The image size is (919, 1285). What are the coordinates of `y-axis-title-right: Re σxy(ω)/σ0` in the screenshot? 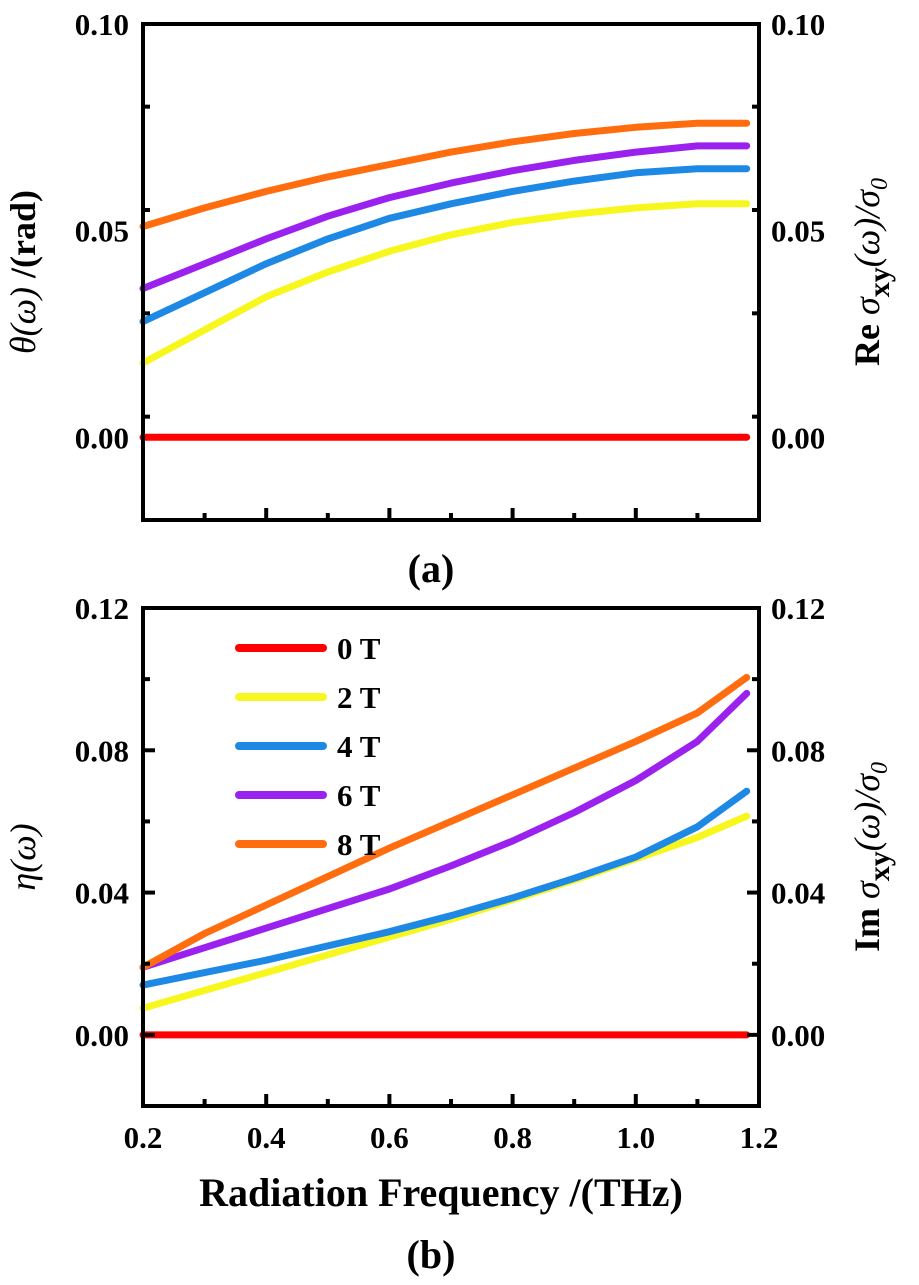 It's located at (871, 272).